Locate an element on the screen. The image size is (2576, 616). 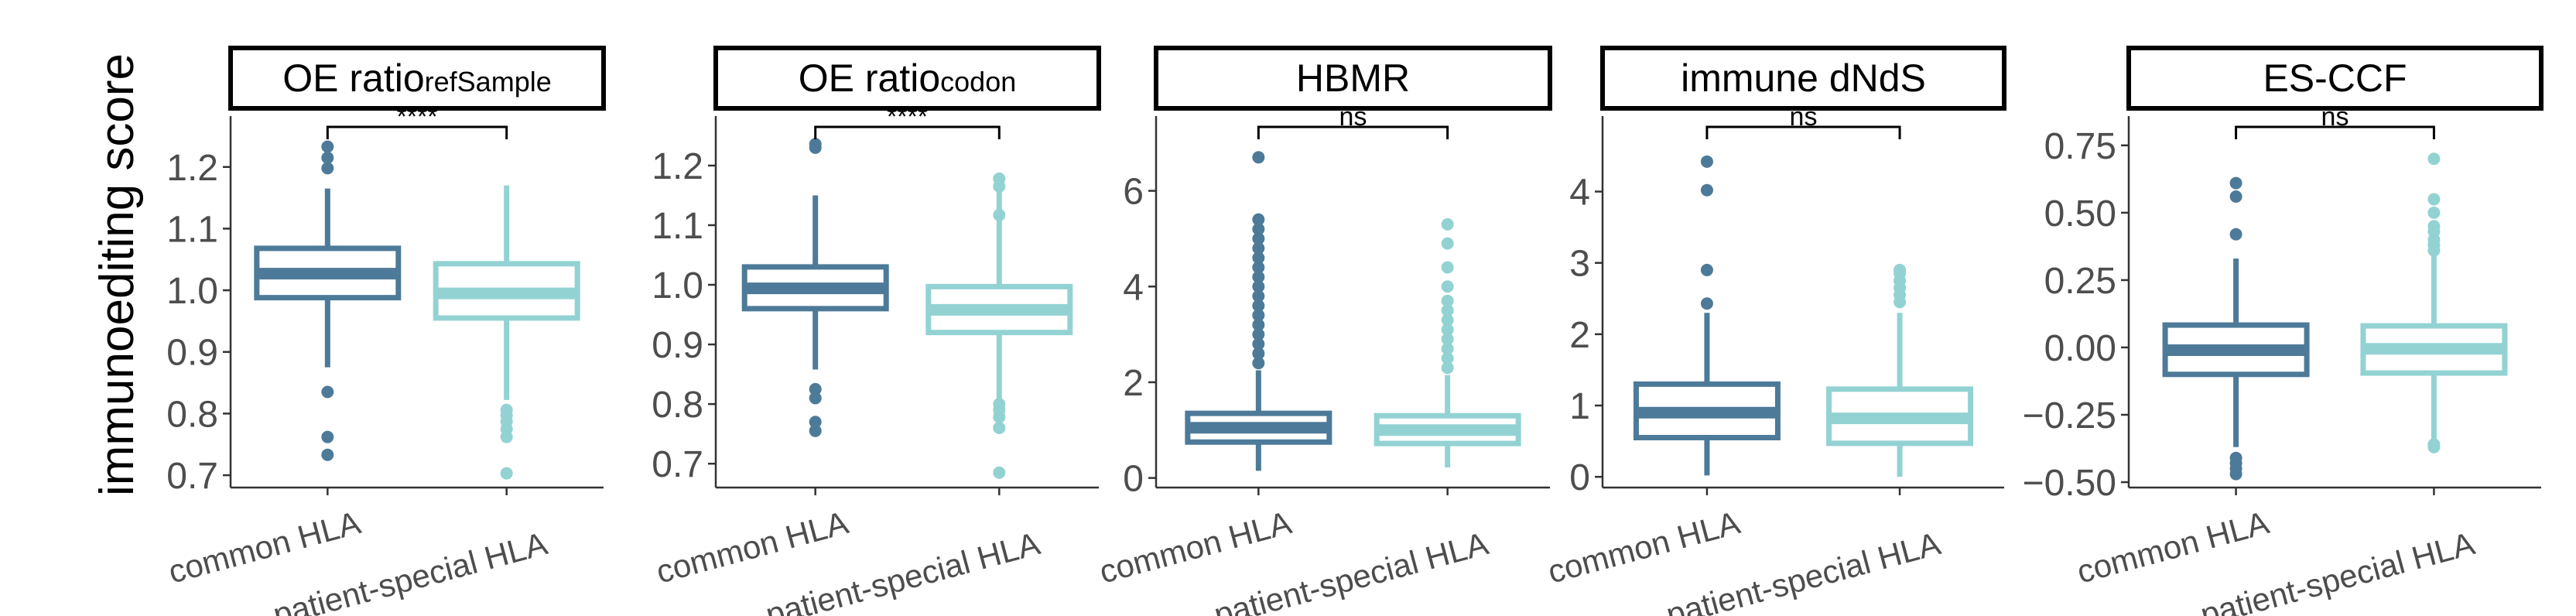
panel-title: immune dNdS is located at coordinates (1803, 78).